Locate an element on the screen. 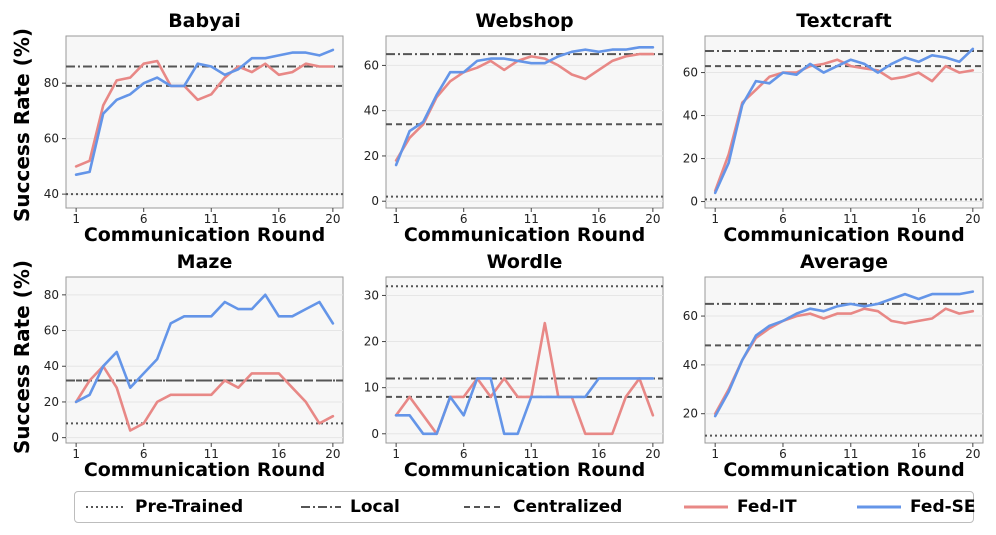  legend-swatch-fedse is located at coordinates (879, 507).